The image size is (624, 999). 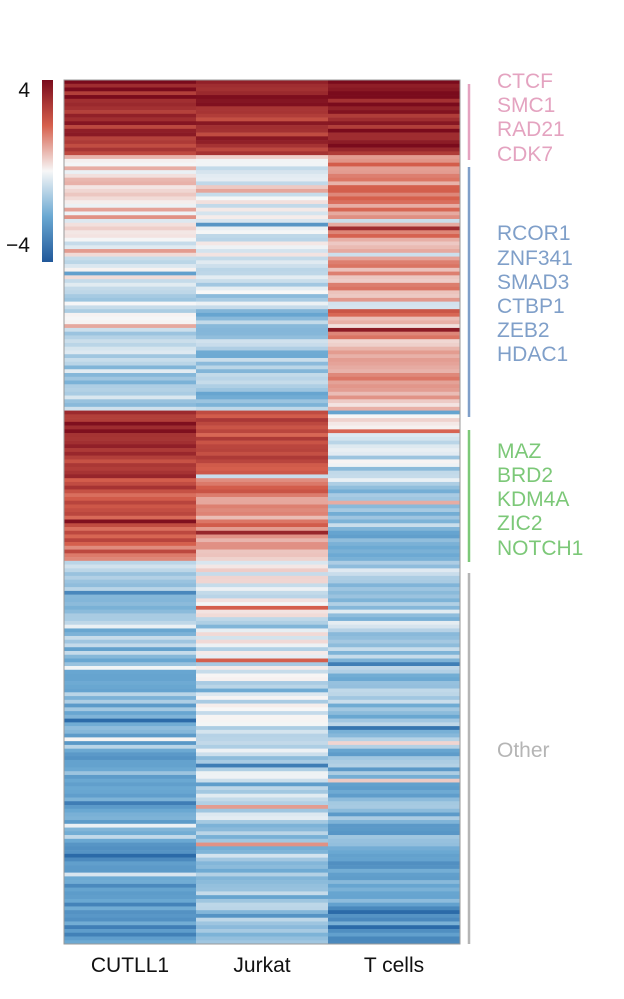 I want to click on color-scale-max-label: 4, so click(x=24, y=90).